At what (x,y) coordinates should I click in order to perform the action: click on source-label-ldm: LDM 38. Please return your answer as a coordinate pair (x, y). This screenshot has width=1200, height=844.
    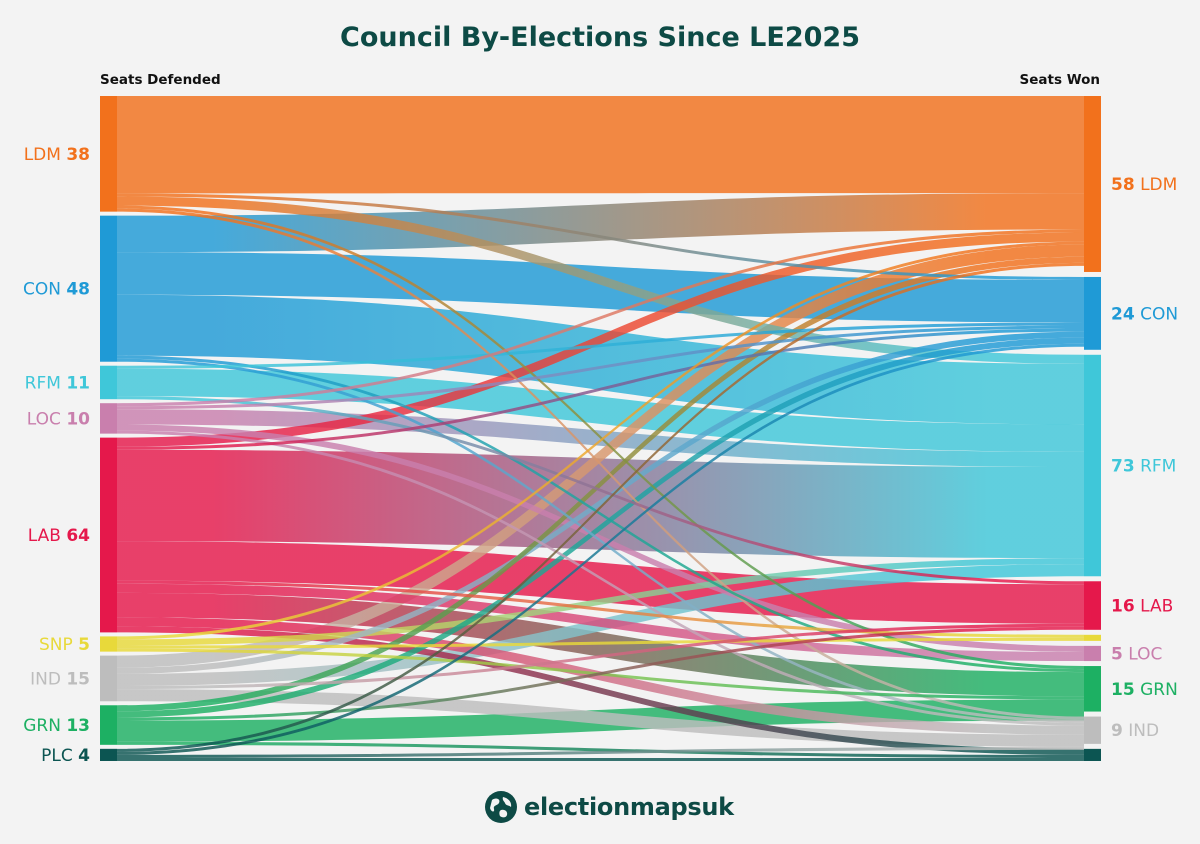
    Looking at the image, I should click on (57, 155).